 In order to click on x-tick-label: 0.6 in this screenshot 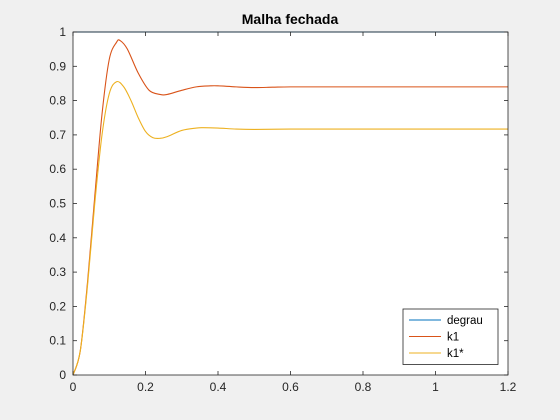, I will do `click(290, 387)`.